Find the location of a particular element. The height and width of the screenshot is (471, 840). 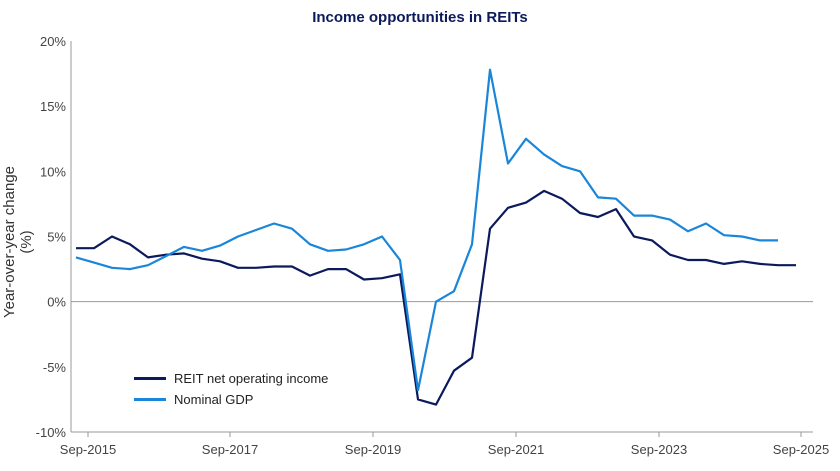

legend-item-reit-noi: REIT net operating income is located at coordinates (231, 378).